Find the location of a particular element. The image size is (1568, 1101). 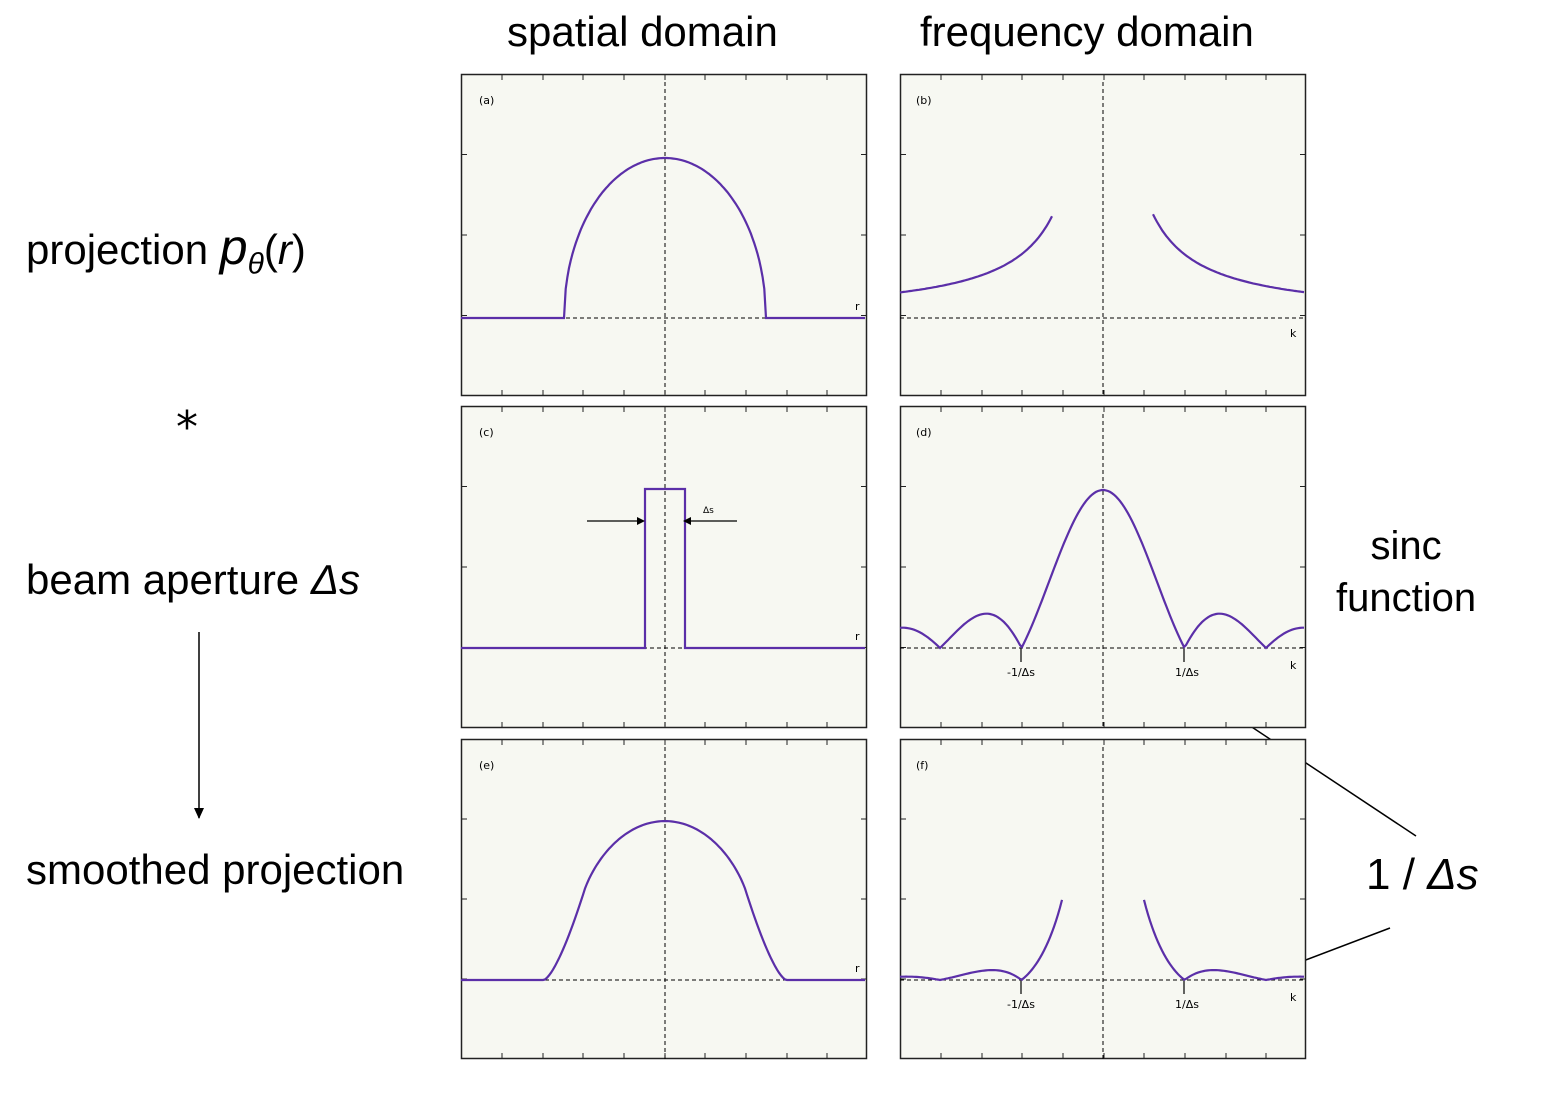

inverse-width-label: 1 / Δs is located at coordinates (1422, 875).